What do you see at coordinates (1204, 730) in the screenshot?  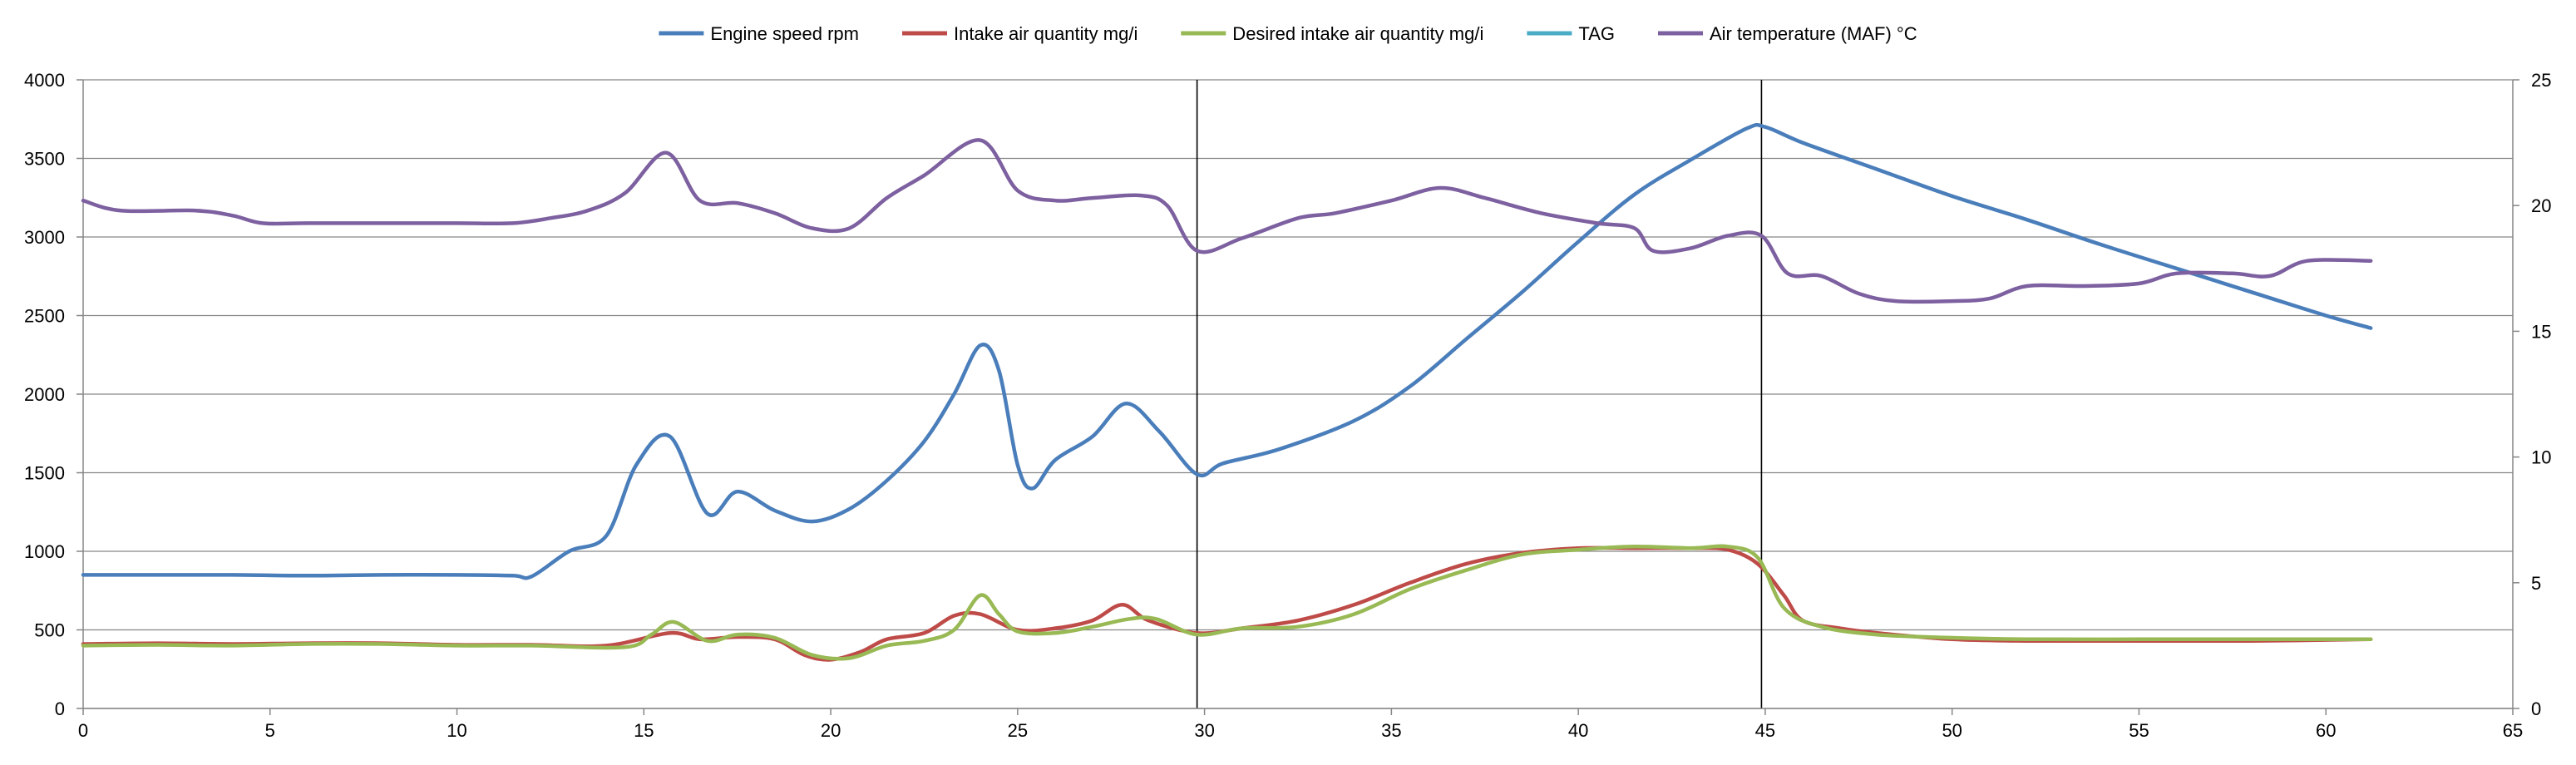 I see `x-tick-label-6: 30` at bounding box center [1204, 730].